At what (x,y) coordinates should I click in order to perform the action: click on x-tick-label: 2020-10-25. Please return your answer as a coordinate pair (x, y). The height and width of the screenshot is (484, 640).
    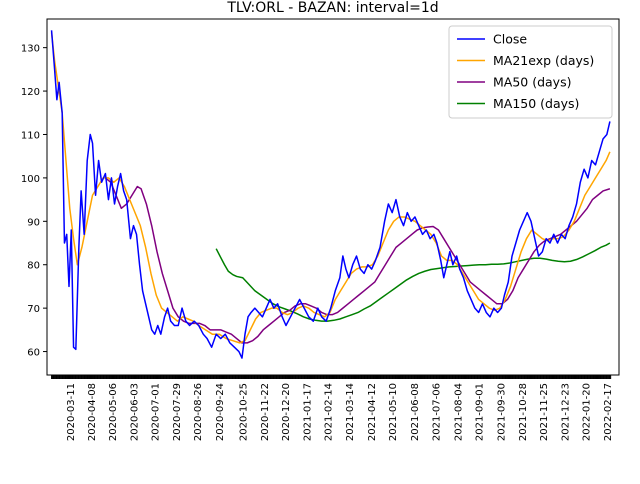
    Looking at the image, I should click on (244, 412).